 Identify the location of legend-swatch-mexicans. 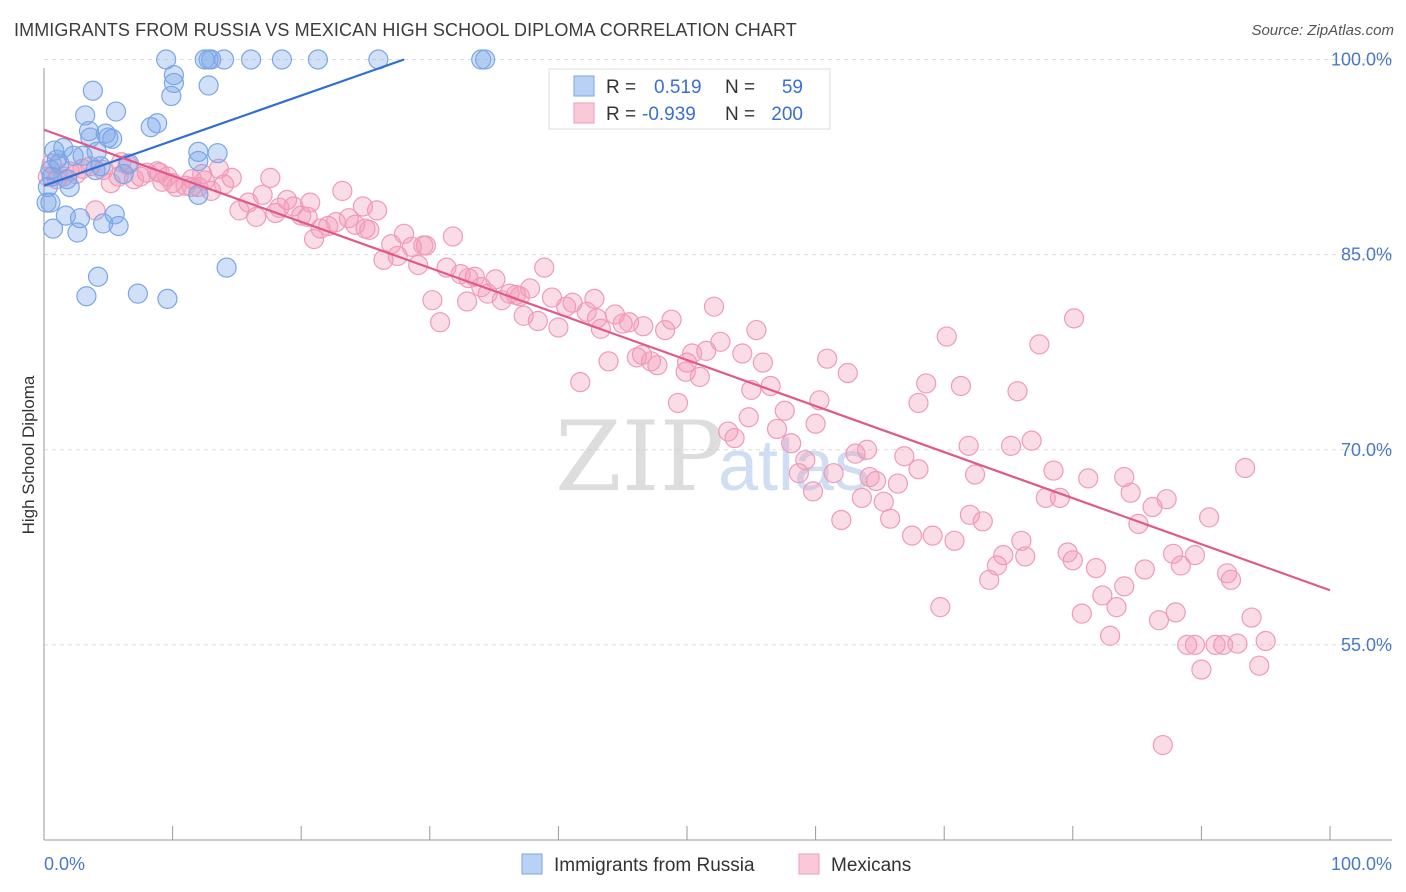
(809, 864).